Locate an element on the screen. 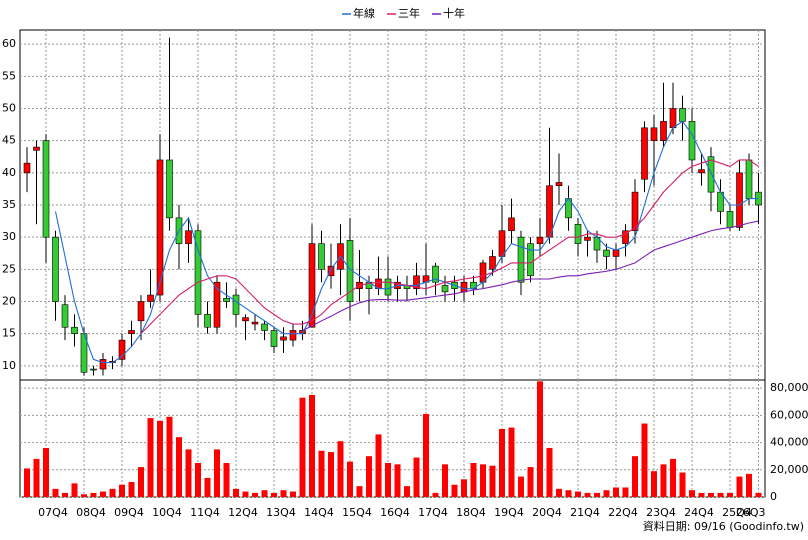 This screenshot has width=808, height=540. footnote: 資料日期: 09/16 (Goodinfo.tw) is located at coordinates (723, 526).